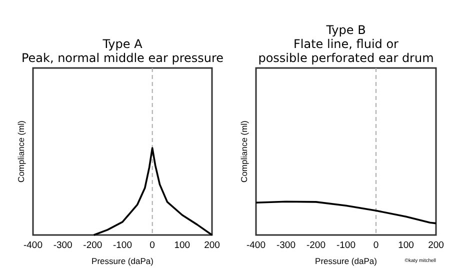 The height and width of the screenshot is (270, 450). What do you see at coordinates (122, 58) in the screenshot?
I see `chart-subtitle: Peak, normal middle ear pressure` at bounding box center [122, 58].